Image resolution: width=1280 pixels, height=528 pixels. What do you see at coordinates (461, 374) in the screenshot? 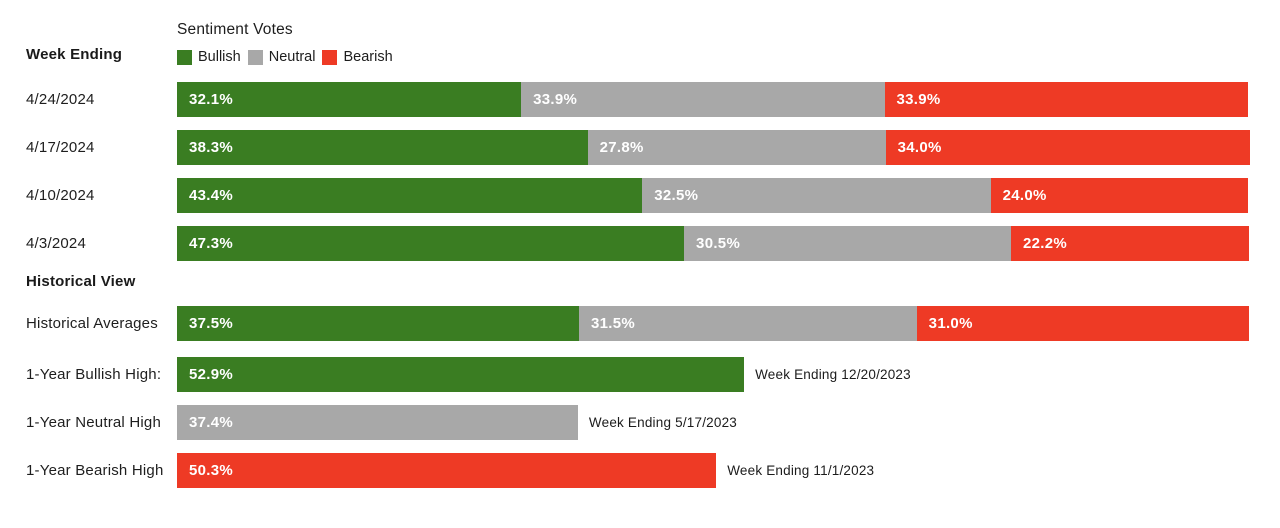
I see `bullish-bar-segment: 52.9%` at bounding box center [461, 374].